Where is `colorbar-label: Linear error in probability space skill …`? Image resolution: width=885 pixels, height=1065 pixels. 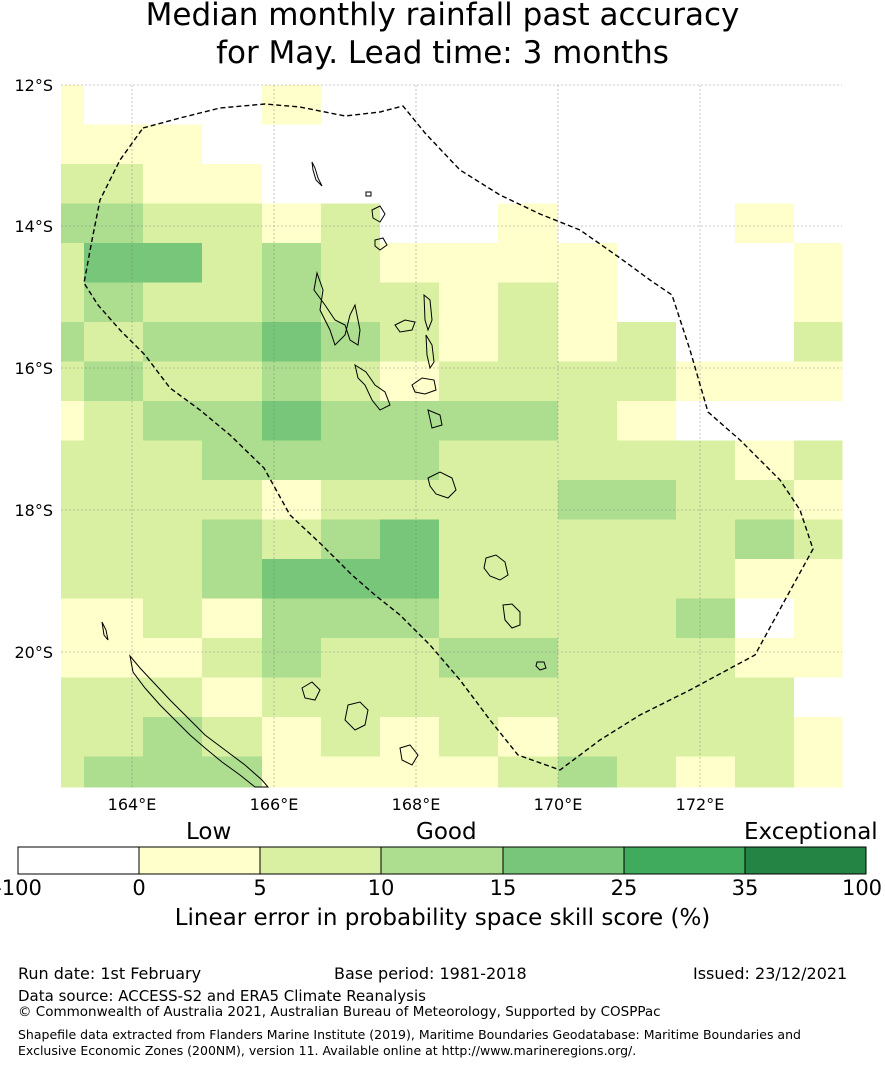
colorbar-label: Linear error in probability space skill … is located at coordinates (442, 918).